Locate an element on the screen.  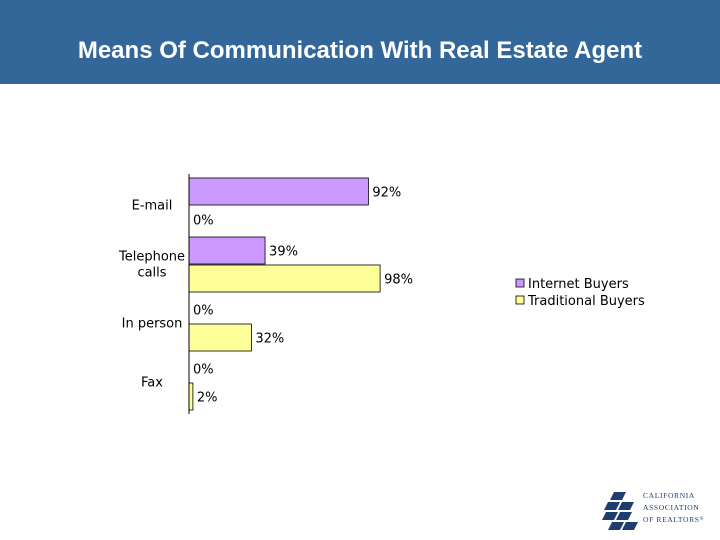
category-label: In person is located at coordinates (152, 324).